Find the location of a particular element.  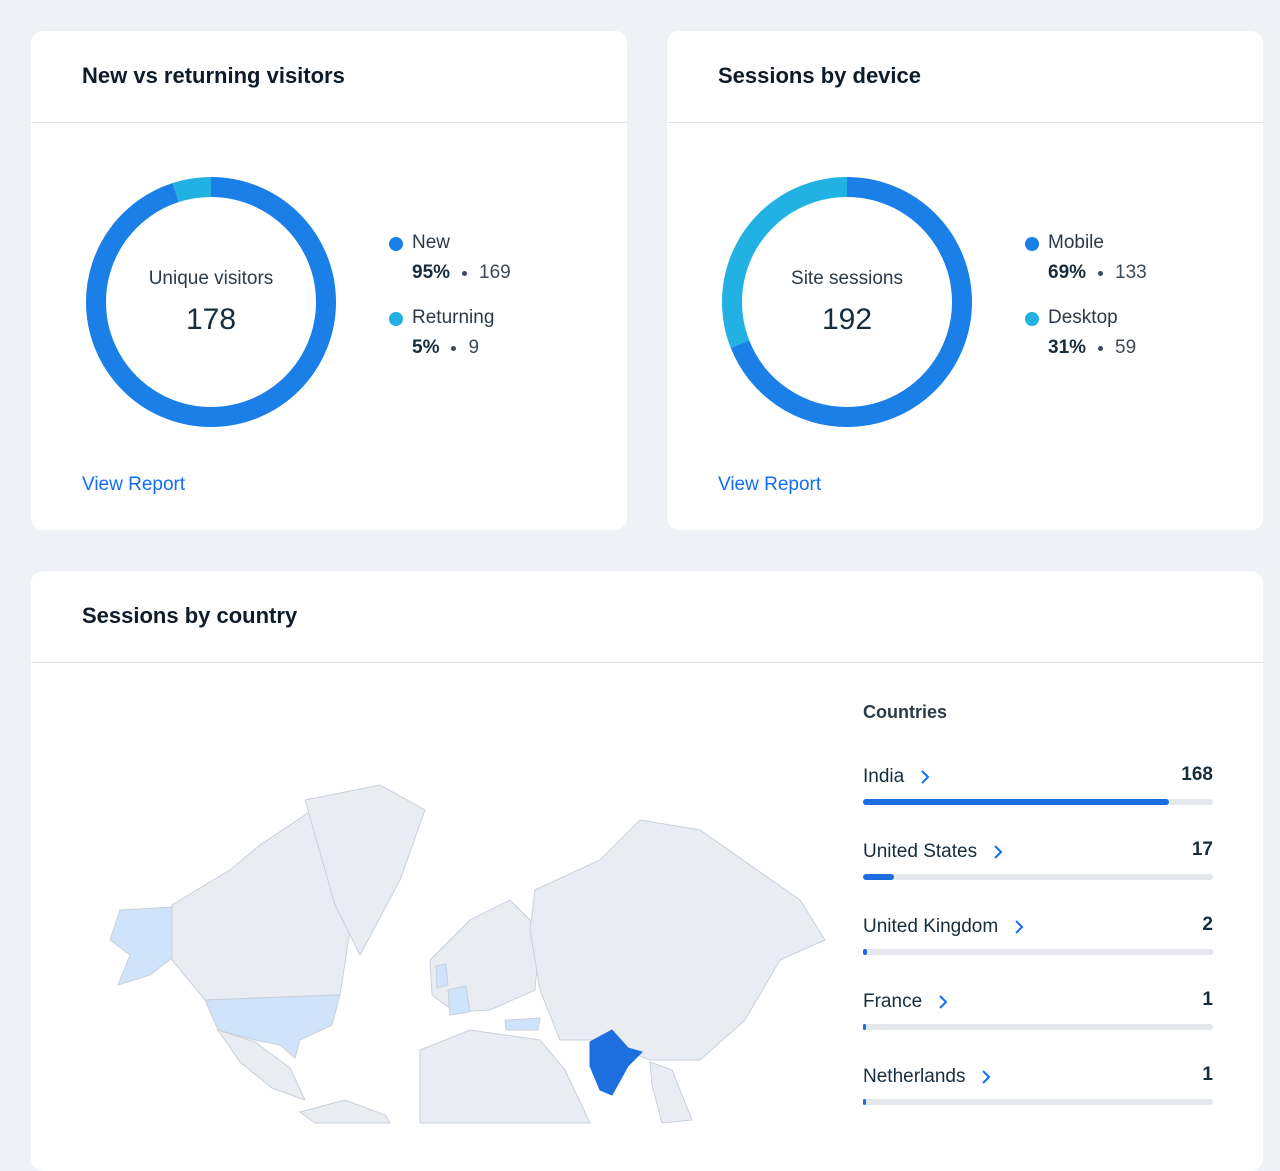

country-label: United States is located at coordinates (920, 851).